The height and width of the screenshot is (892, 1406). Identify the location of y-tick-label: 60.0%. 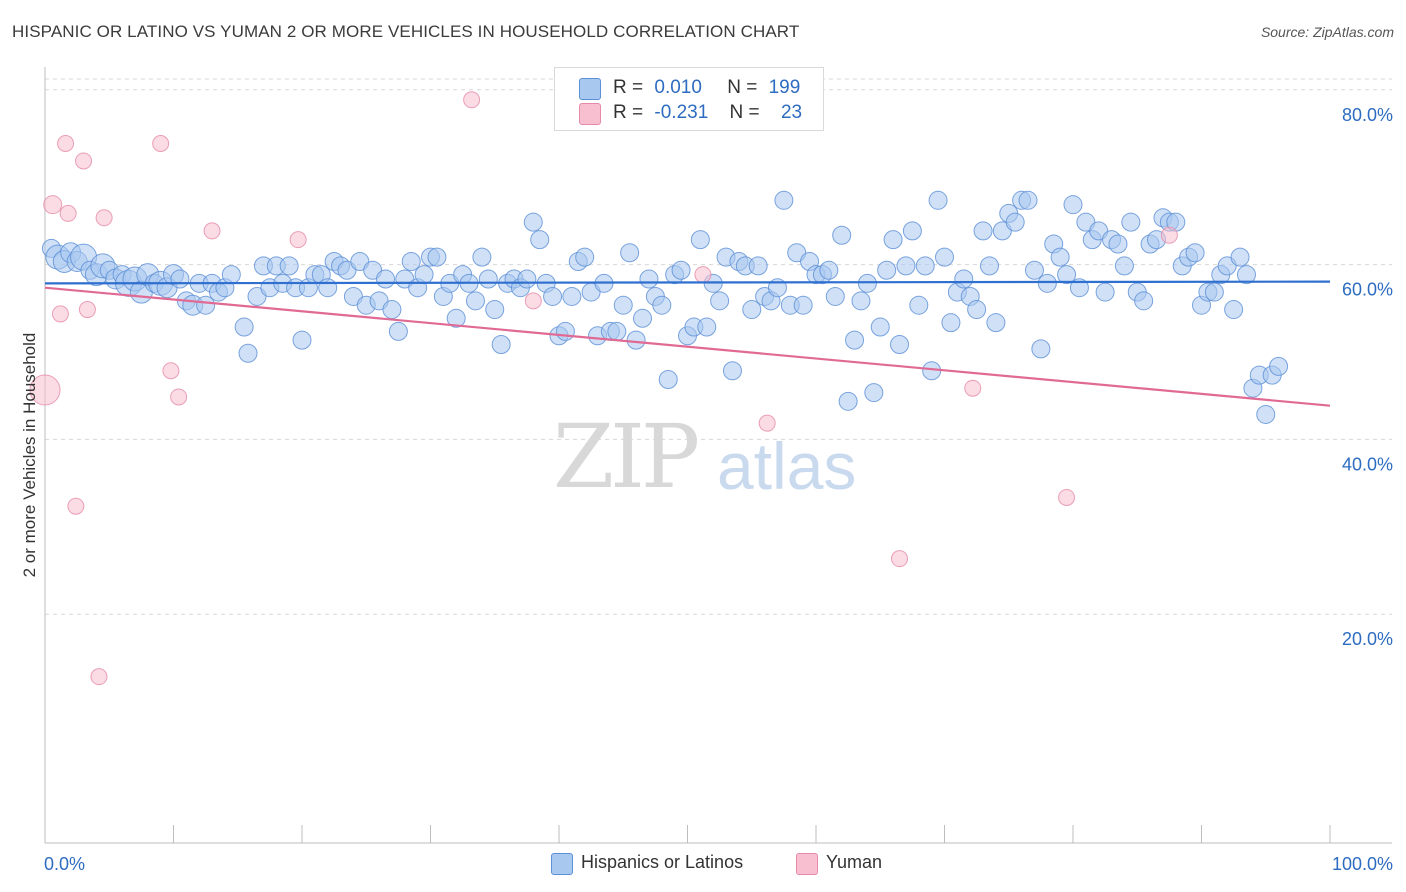
(1367, 290).